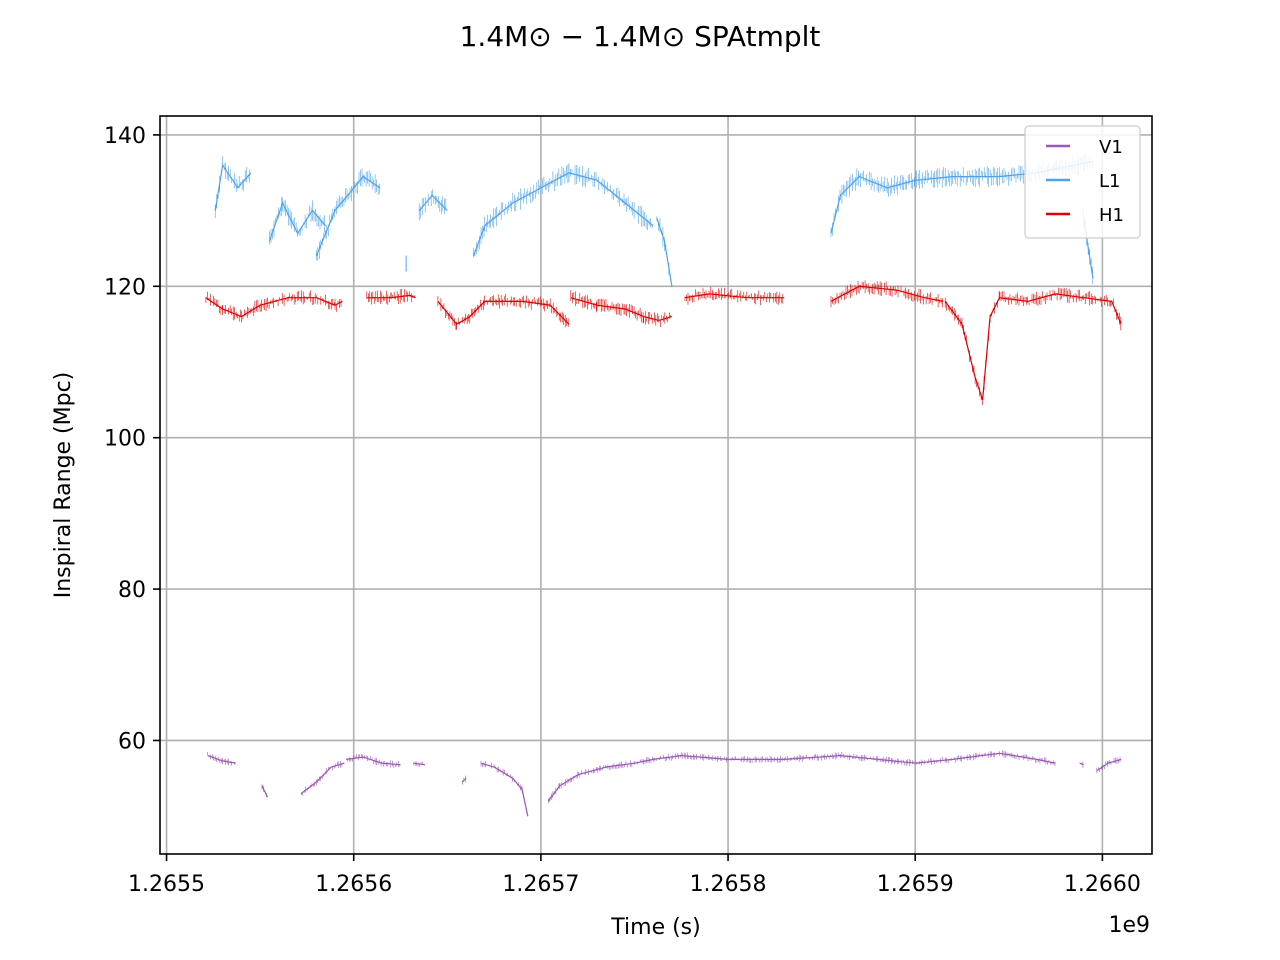 The image size is (1280, 960). I want to click on x-tick-label: 1.2655, so click(166, 884).